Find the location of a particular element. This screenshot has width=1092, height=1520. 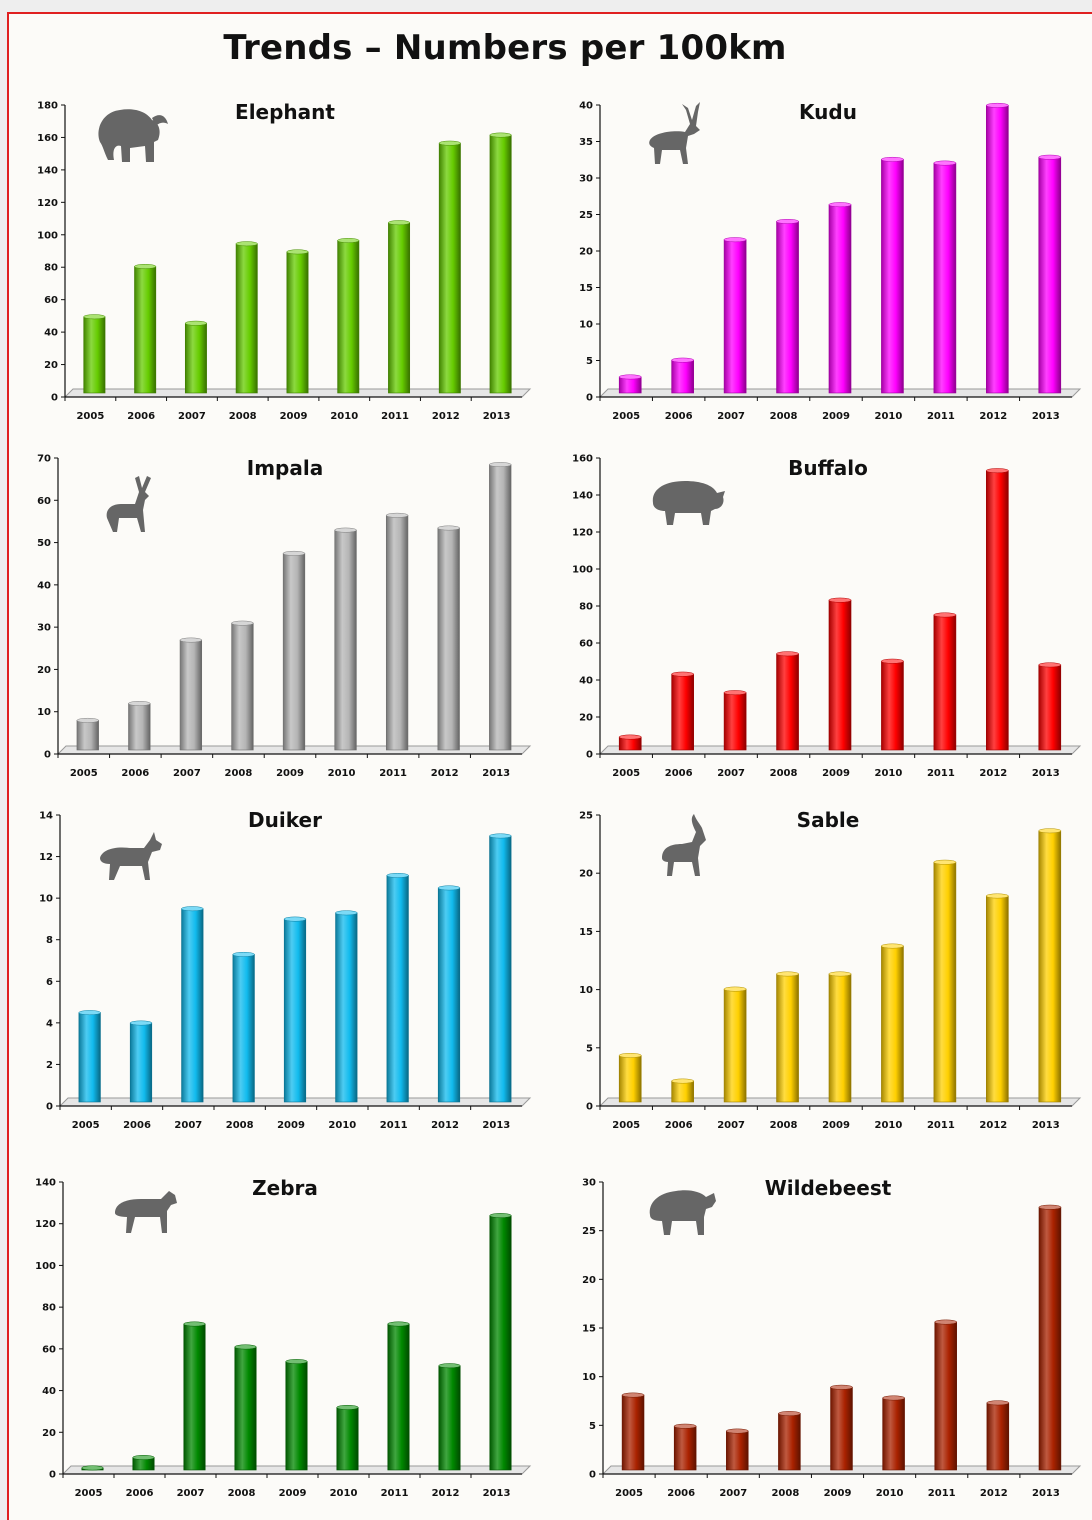

x-tick-label: 2008 is located at coordinates (239, 773).